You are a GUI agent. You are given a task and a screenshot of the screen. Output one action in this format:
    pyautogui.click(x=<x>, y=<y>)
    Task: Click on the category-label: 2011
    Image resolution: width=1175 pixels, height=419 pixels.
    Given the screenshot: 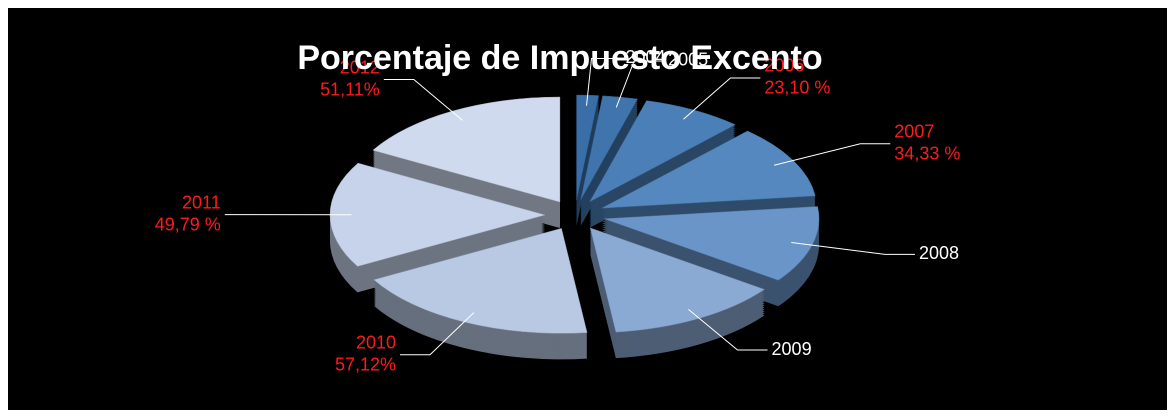 What is the action you would take?
    pyautogui.click(x=201, y=202)
    